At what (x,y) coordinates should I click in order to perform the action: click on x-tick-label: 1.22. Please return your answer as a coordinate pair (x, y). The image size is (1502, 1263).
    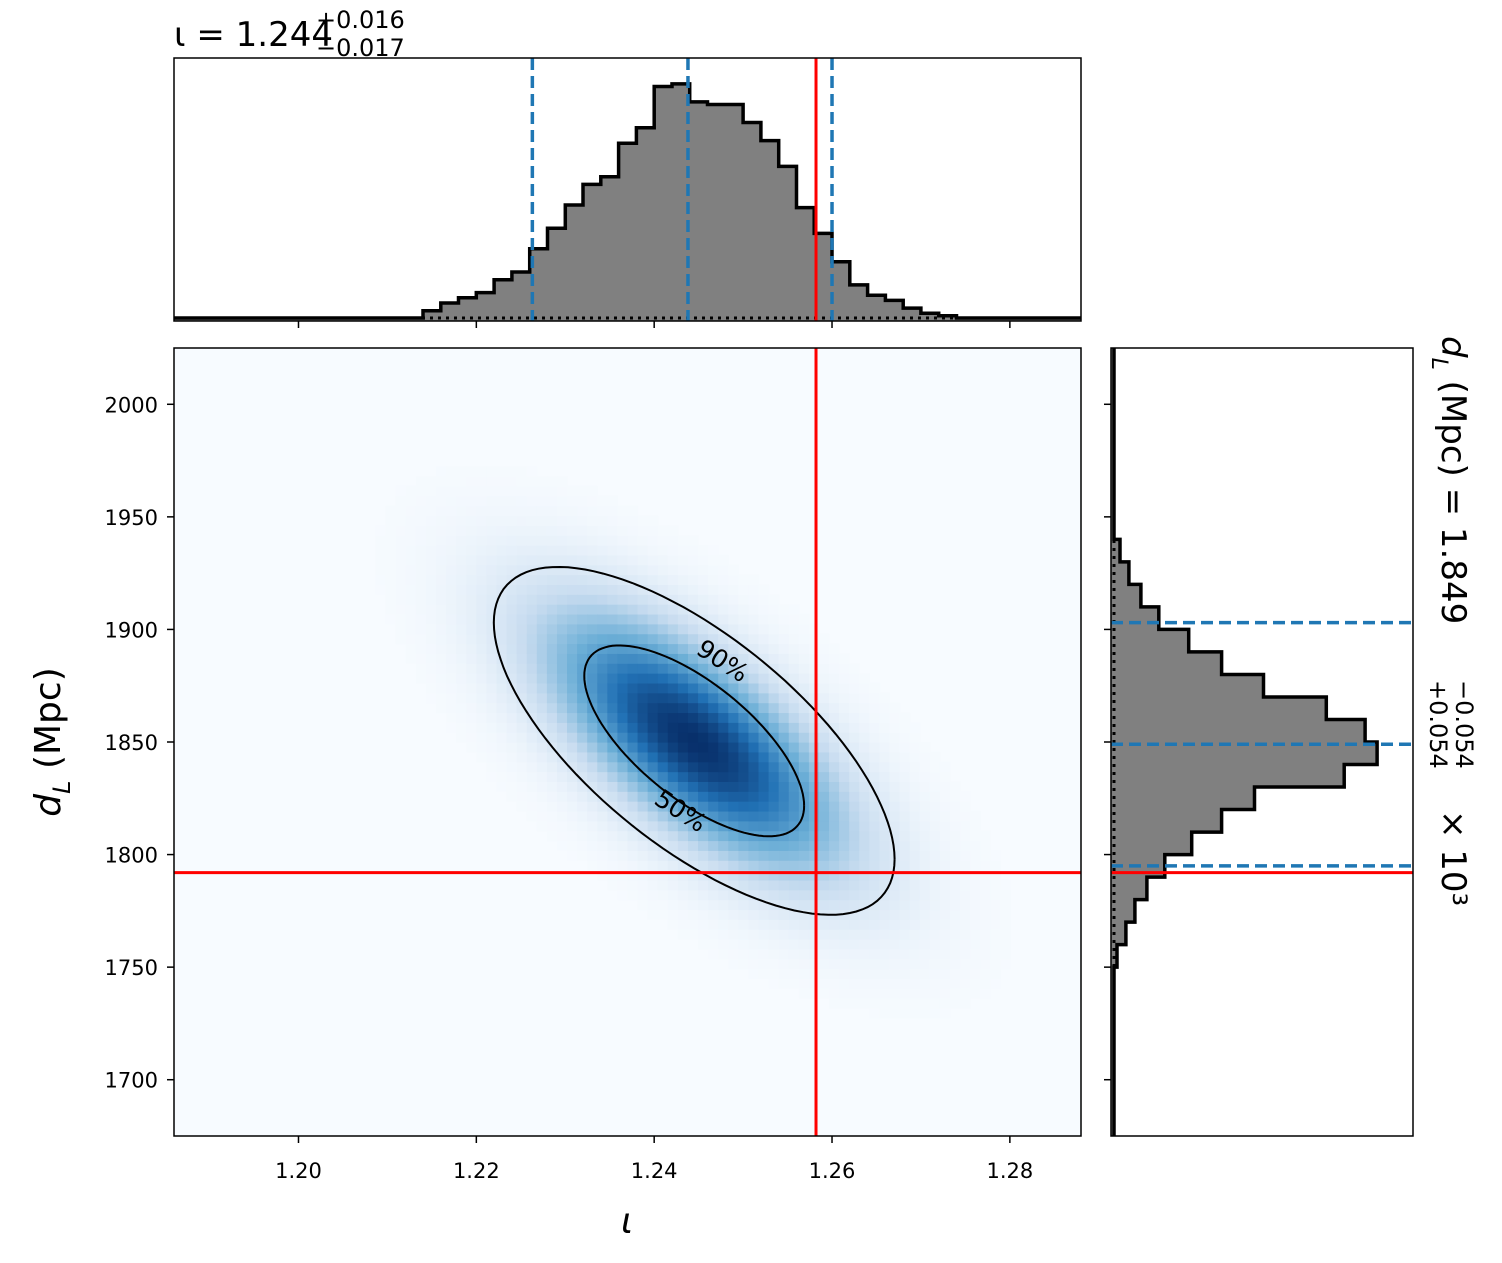
    Looking at the image, I should click on (476, 1171).